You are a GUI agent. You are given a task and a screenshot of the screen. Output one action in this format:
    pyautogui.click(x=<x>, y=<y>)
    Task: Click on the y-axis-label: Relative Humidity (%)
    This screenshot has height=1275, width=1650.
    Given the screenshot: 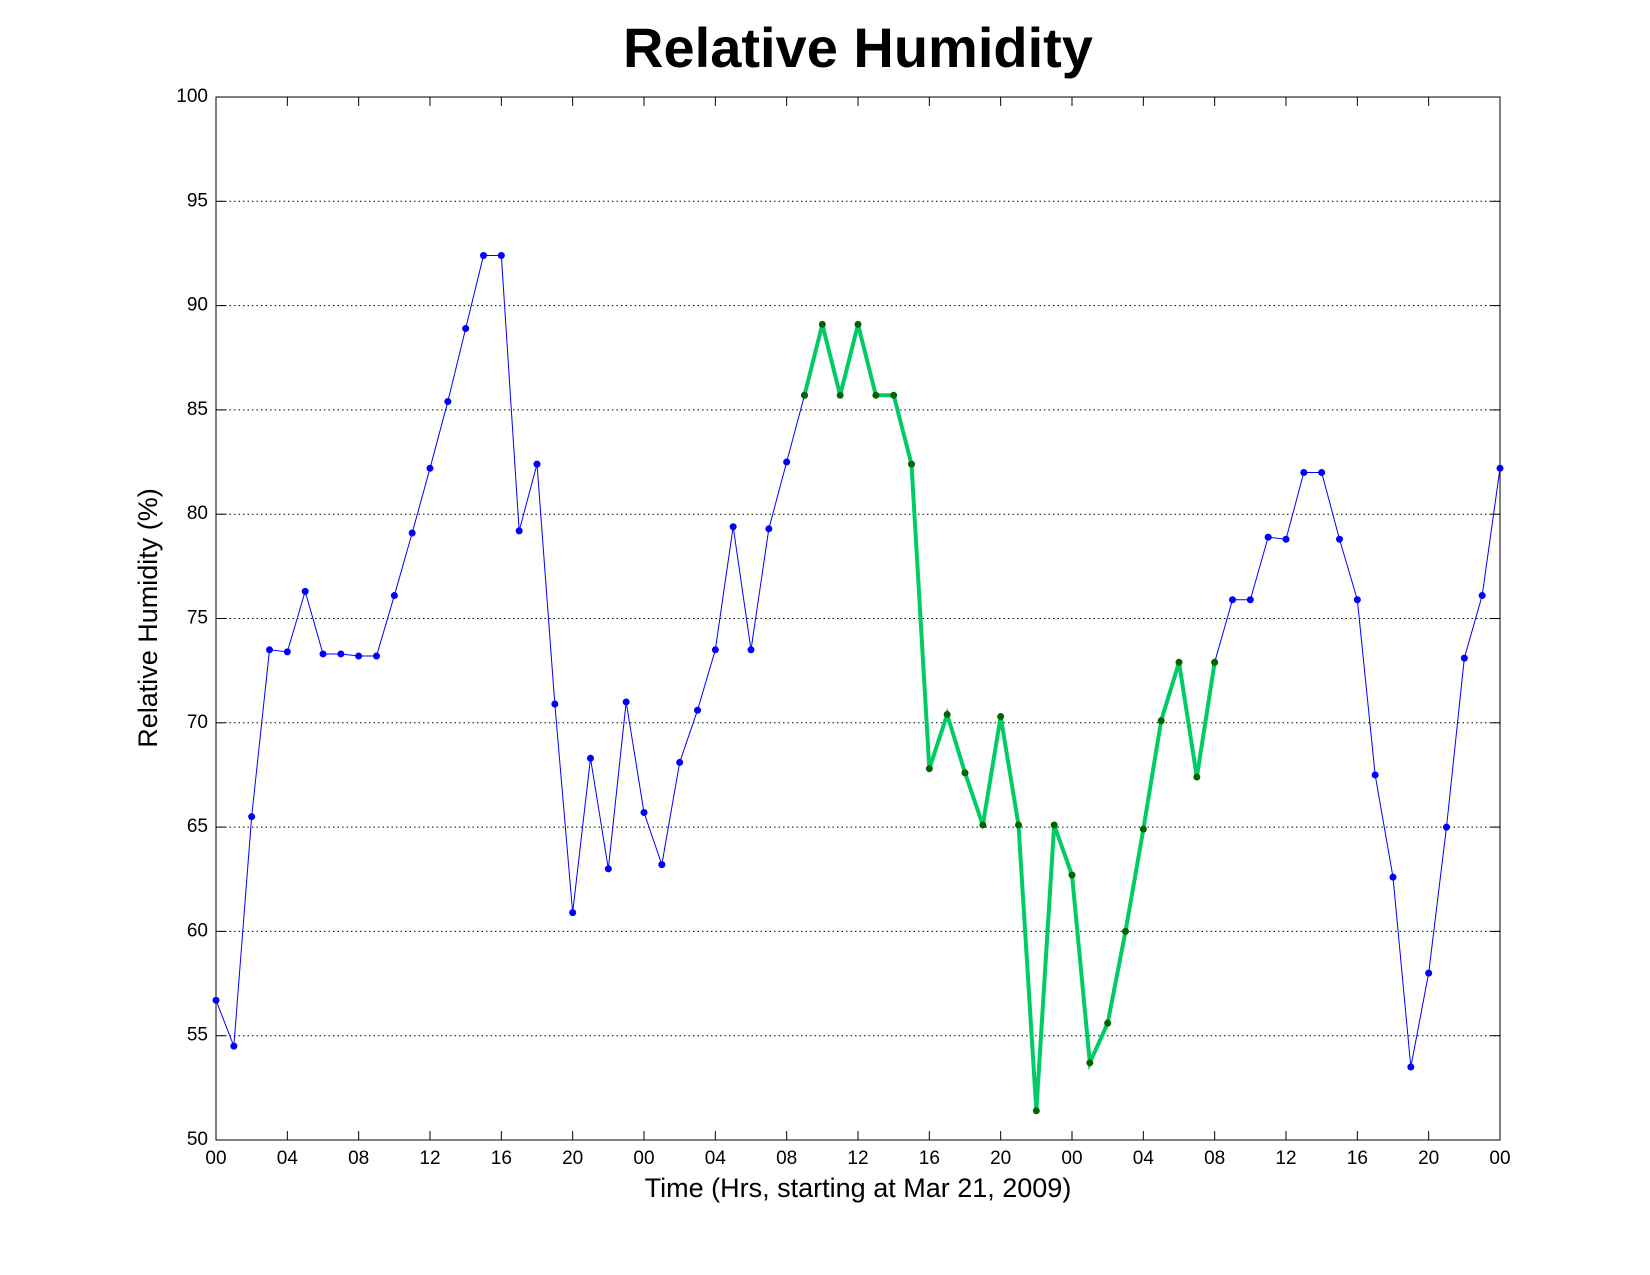 What is the action you would take?
    pyautogui.click(x=148, y=618)
    